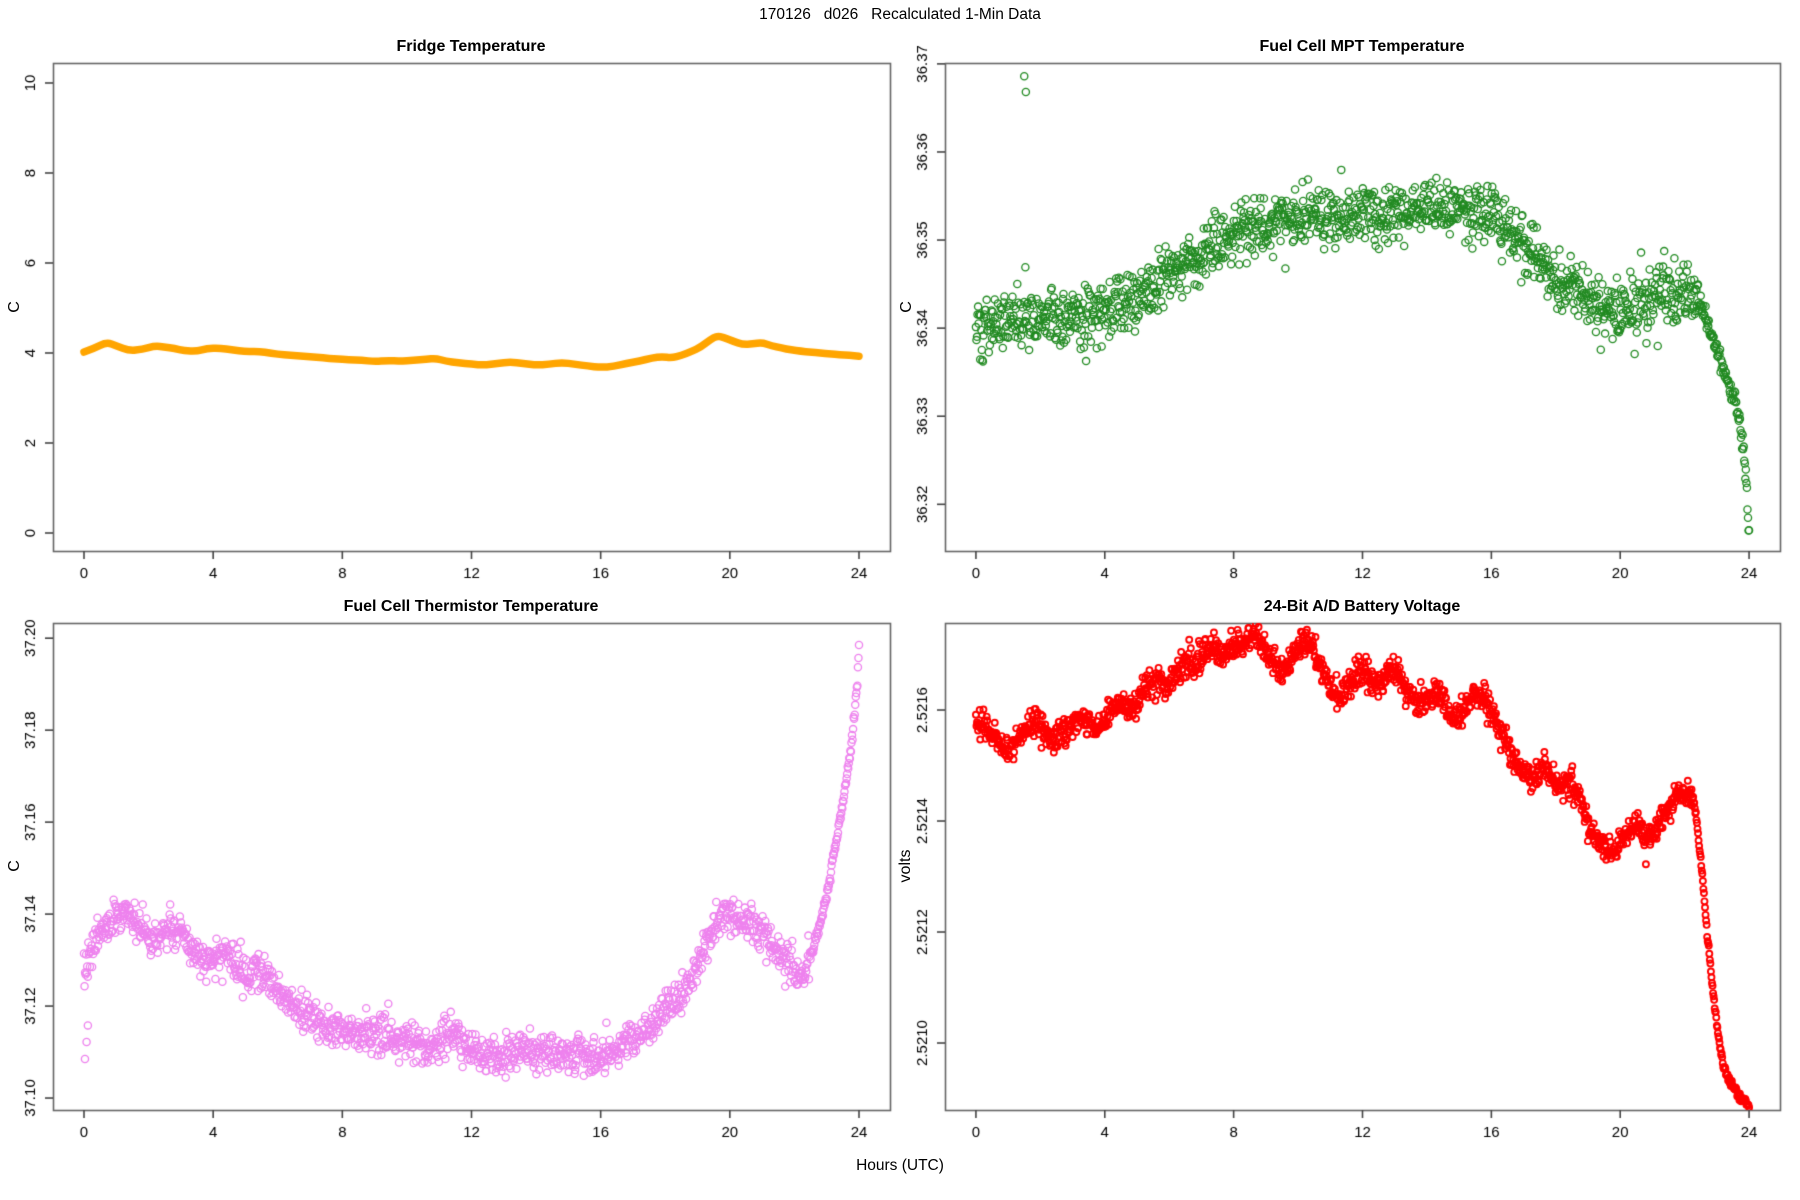 Image resolution: width=1800 pixels, height=1200 pixels. Describe the element at coordinates (1362, 606) in the screenshot. I see `battery-plot-title: 24-Bit A/D Battery Voltage` at that location.